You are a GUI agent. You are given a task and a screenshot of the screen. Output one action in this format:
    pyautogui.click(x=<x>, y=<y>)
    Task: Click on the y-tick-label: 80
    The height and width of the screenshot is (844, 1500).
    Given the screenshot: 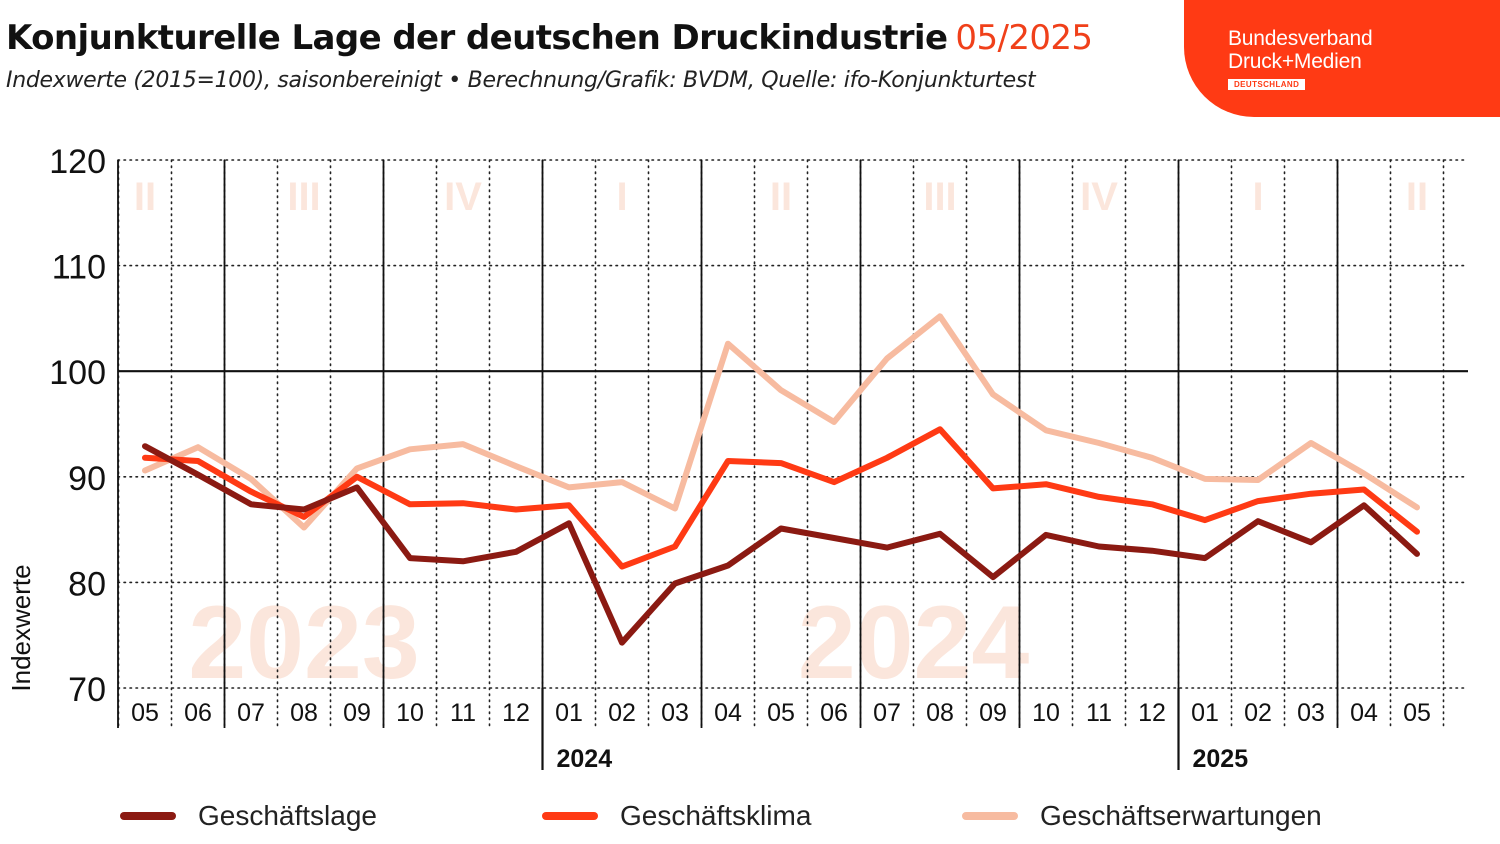 What is the action you would take?
    pyautogui.click(x=87, y=584)
    